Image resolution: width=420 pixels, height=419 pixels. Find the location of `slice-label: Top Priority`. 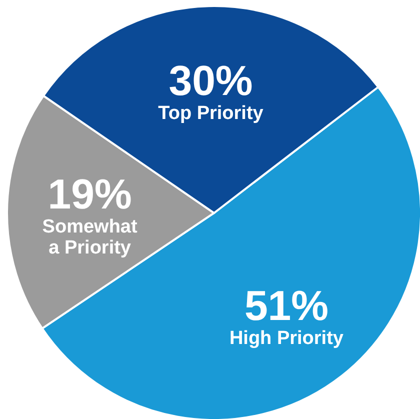

slice-label: Top Priority is located at coordinates (211, 113).